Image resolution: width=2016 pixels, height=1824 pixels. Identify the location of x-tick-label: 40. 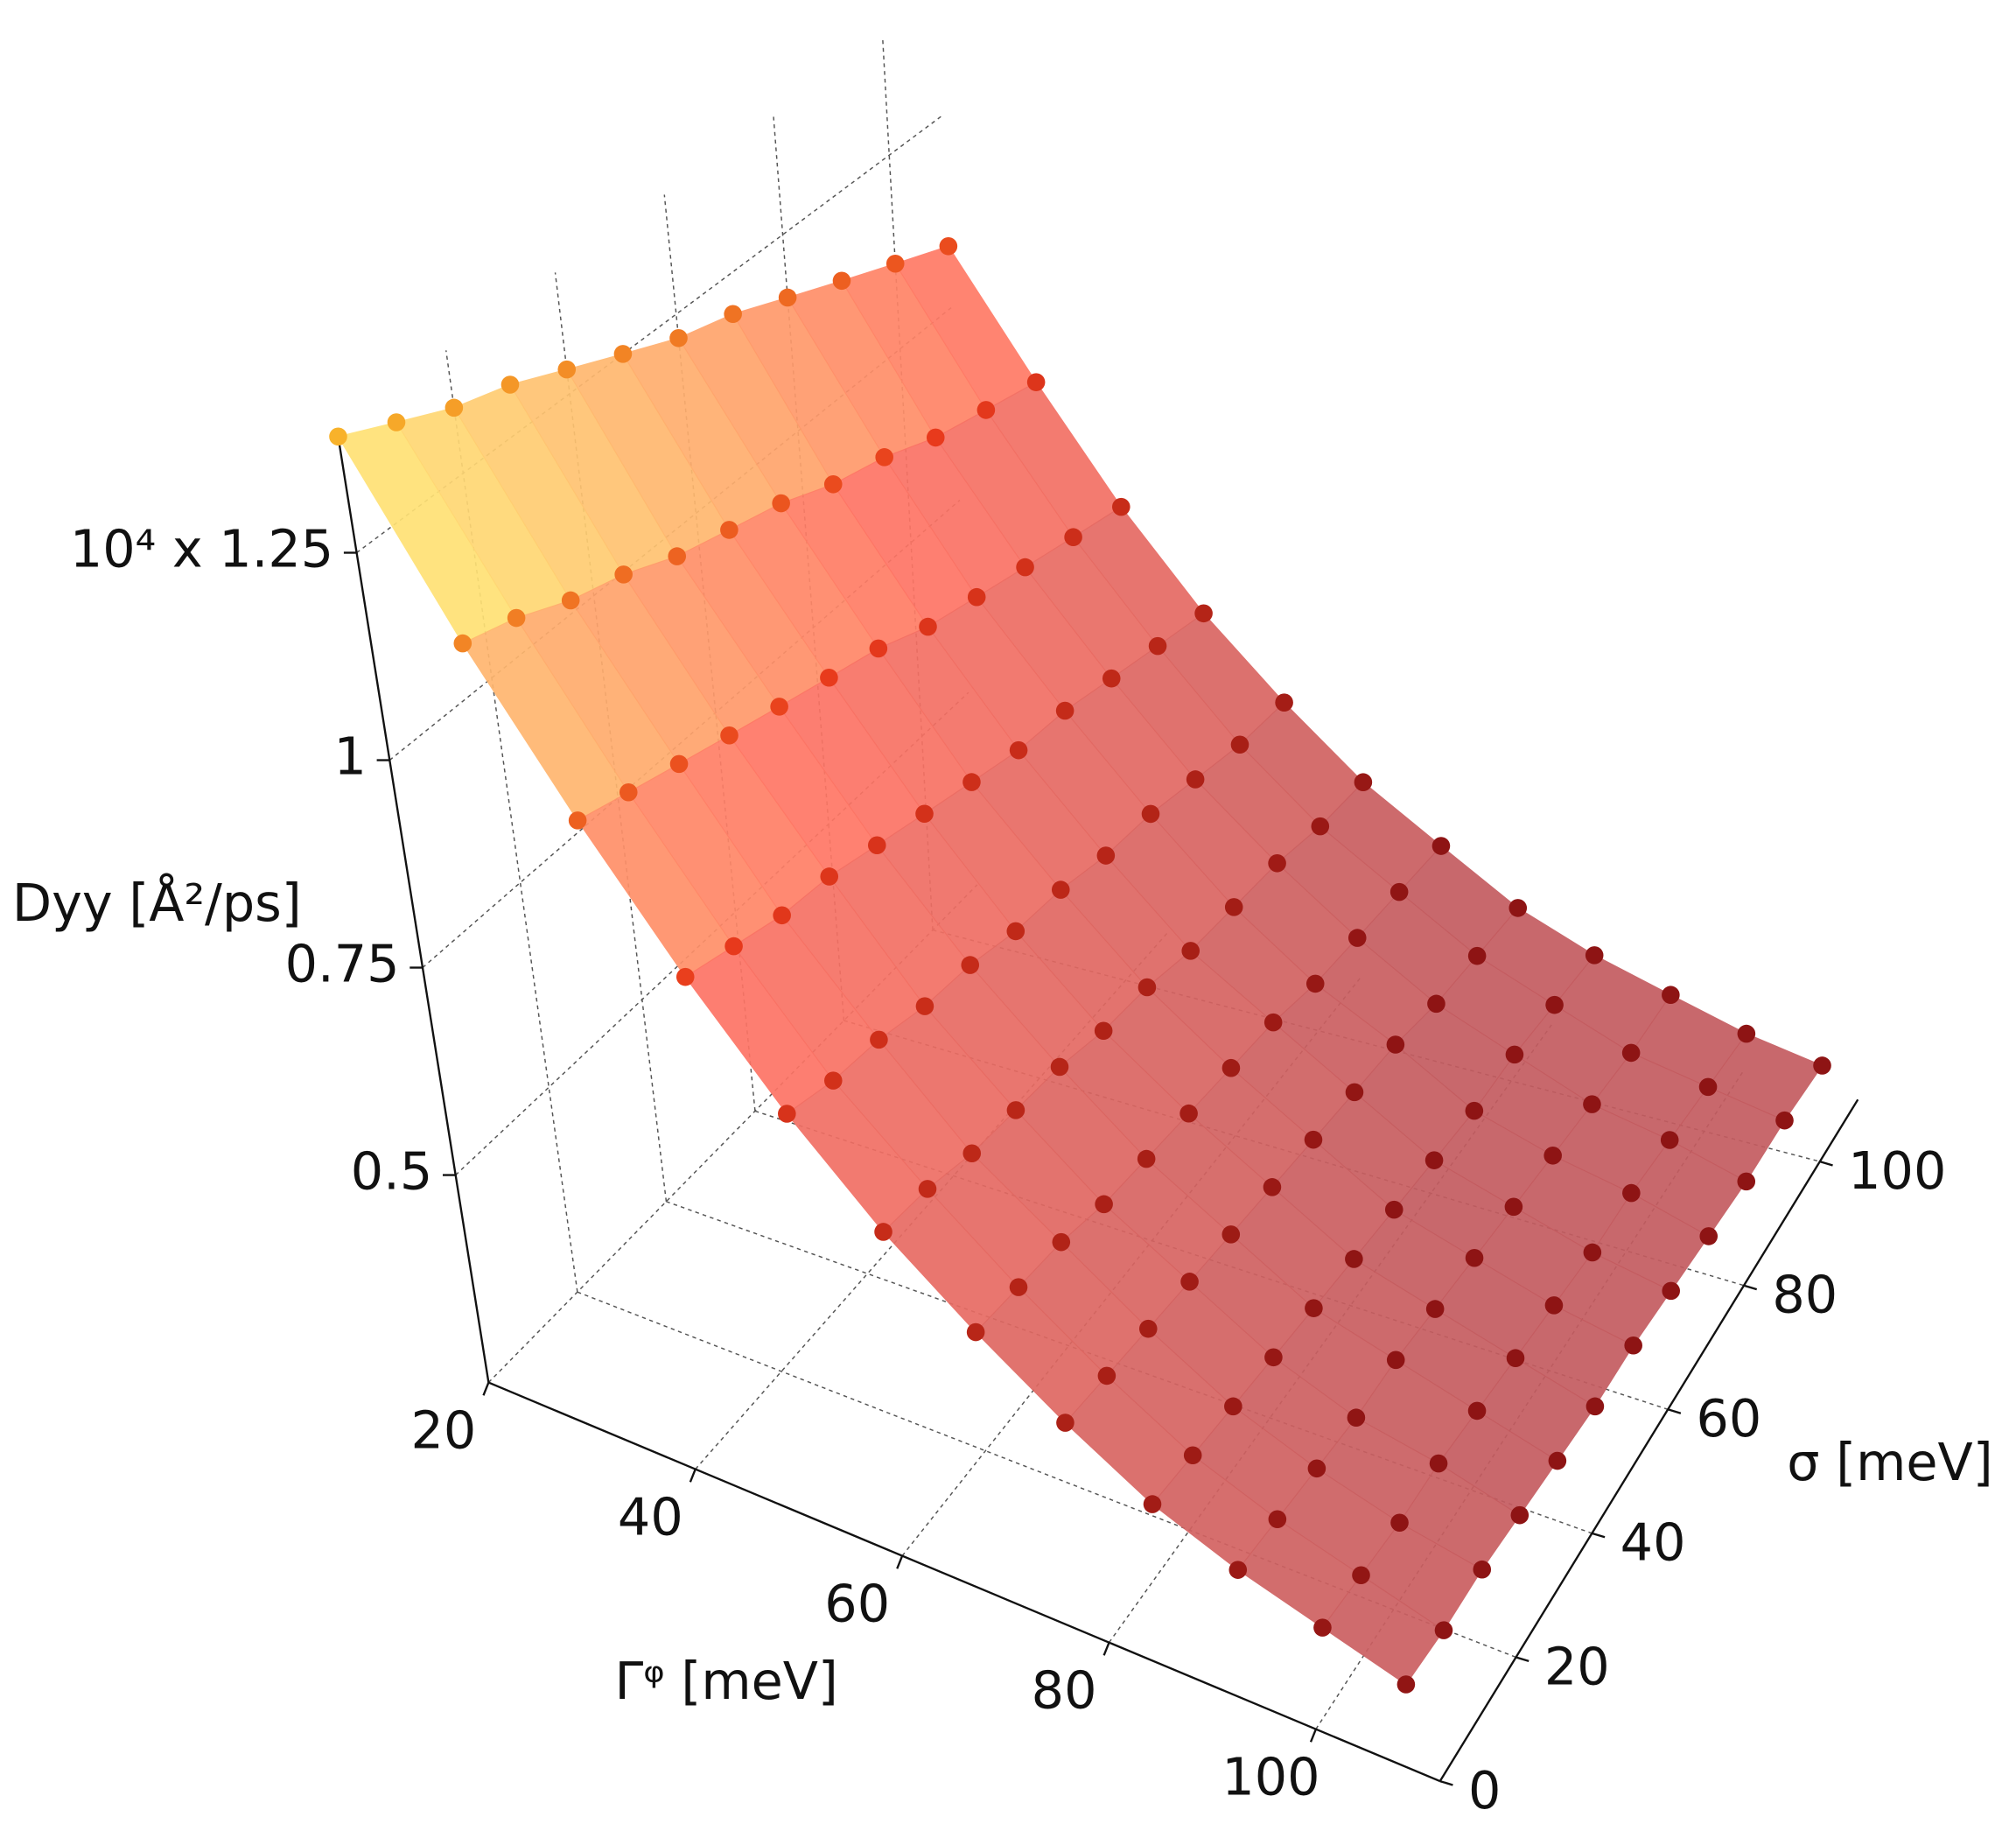
(650, 1516).